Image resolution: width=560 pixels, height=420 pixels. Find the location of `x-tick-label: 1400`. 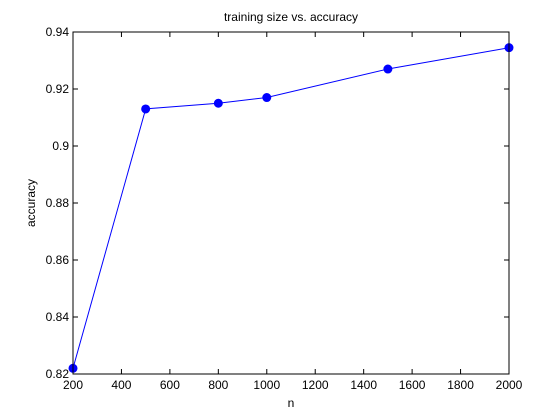

x-tick-label: 1400 is located at coordinates (363, 385).